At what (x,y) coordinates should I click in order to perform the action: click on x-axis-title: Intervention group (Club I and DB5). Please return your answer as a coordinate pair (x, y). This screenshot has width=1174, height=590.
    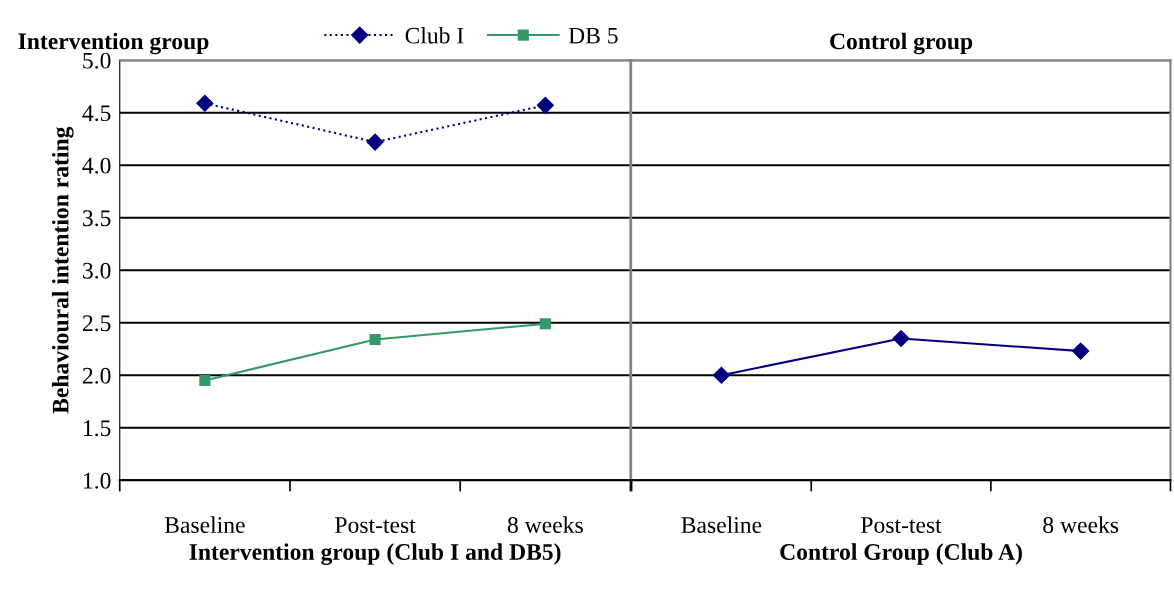
    Looking at the image, I should click on (375, 554).